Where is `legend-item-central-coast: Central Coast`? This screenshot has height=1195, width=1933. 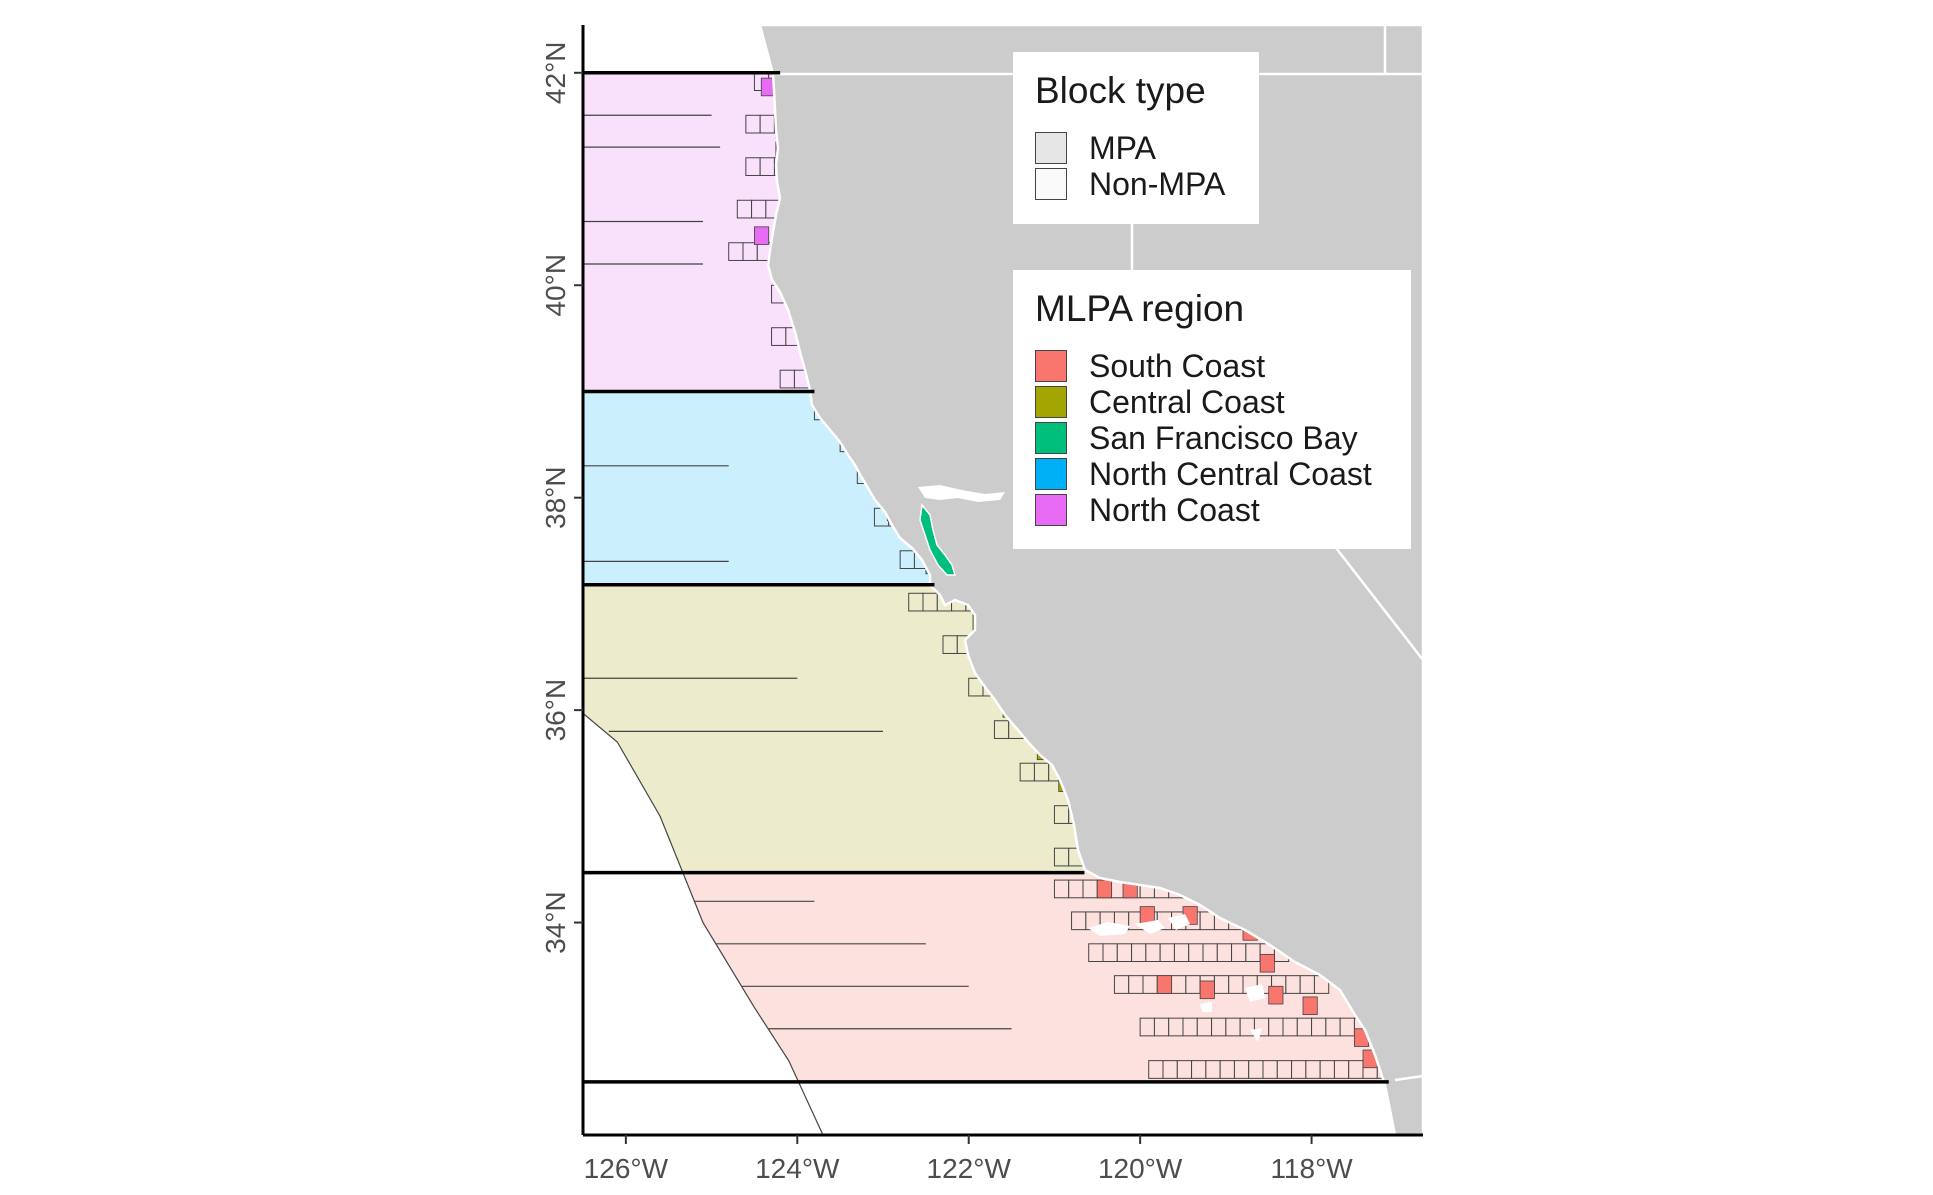 legend-item-central-coast: Central Coast is located at coordinates (1160, 402).